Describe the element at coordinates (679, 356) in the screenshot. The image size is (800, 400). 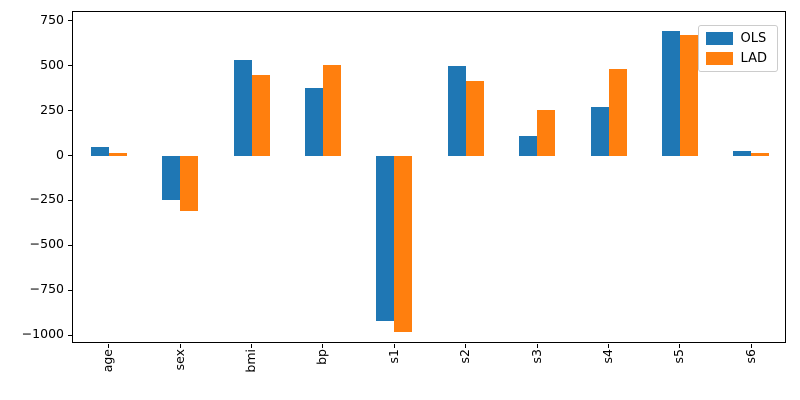
I see `x-tick-label-s5: s5` at that location.